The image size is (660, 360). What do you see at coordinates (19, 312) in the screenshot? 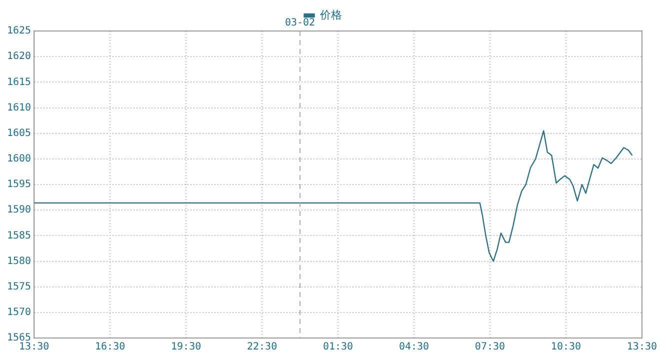
I see `y-tick-label: 1570` at bounding box center [19, 312].